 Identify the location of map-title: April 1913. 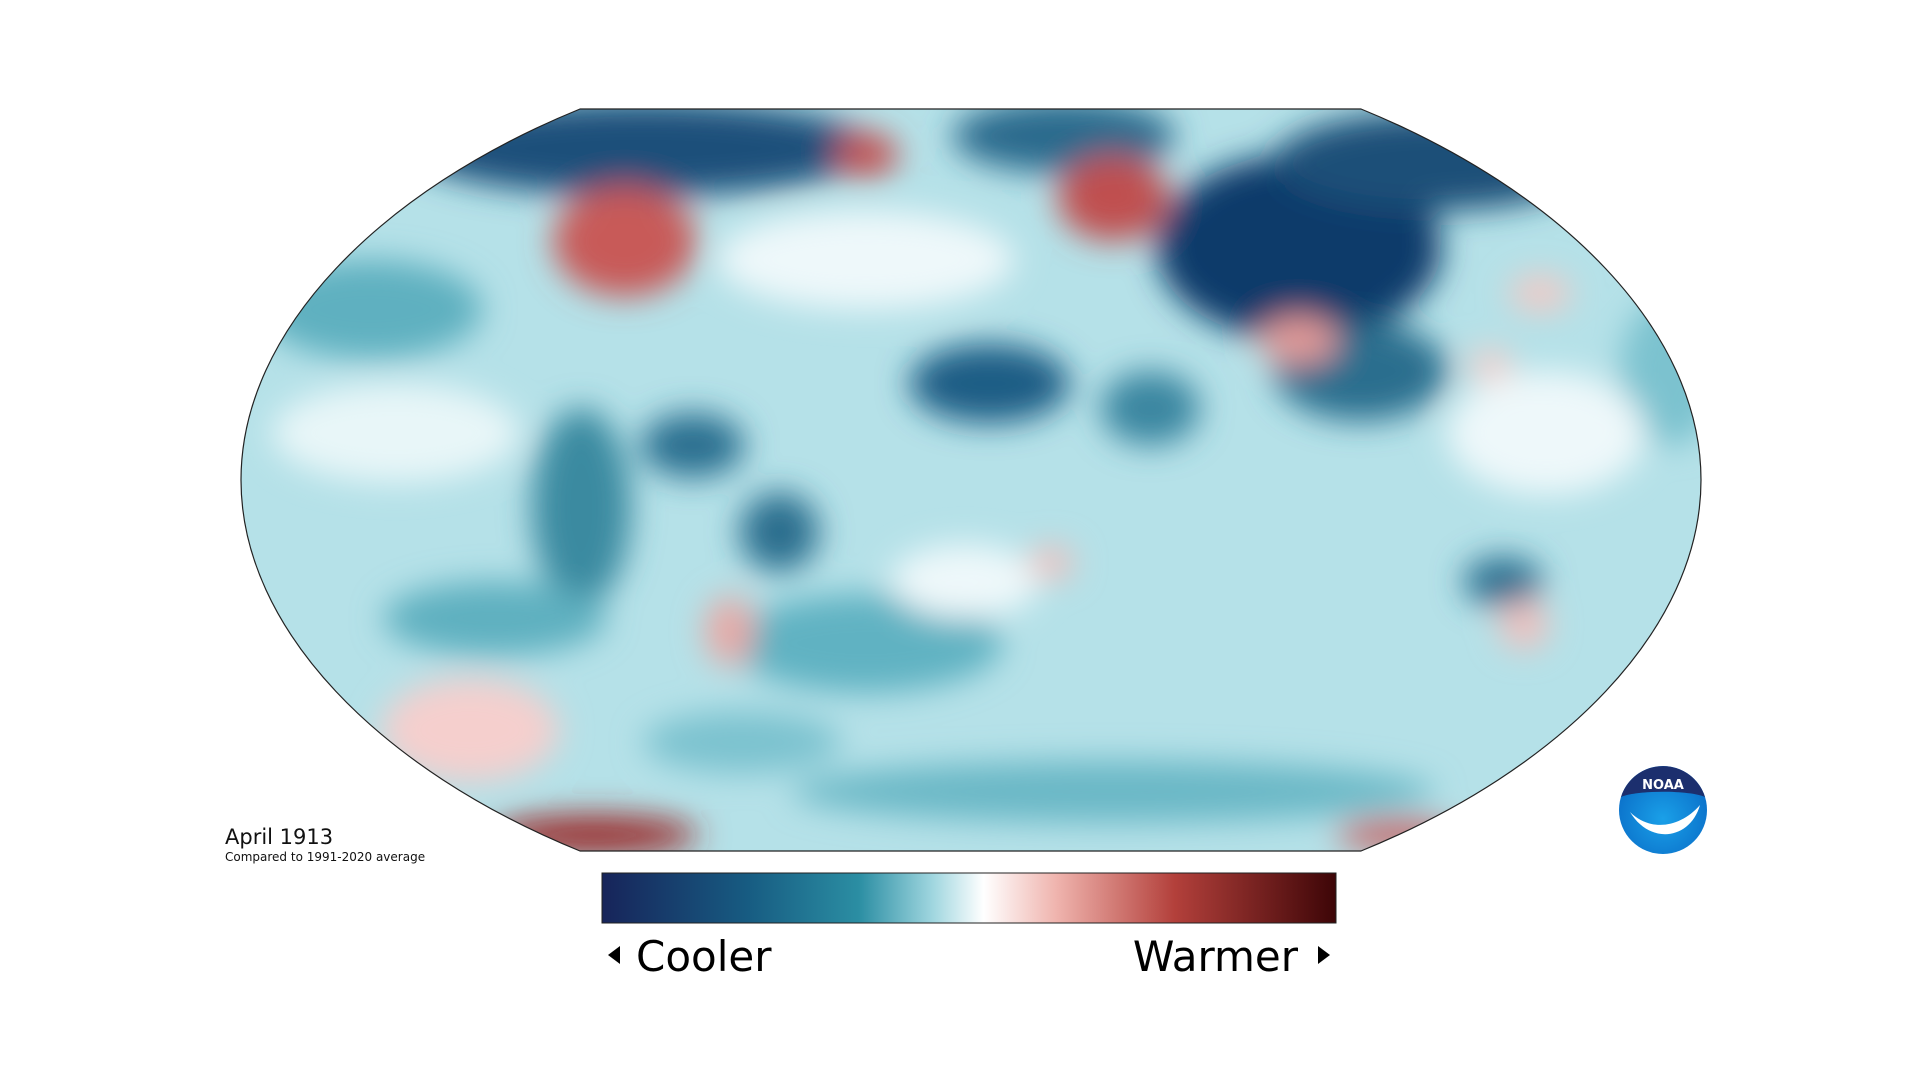
(279, 837).